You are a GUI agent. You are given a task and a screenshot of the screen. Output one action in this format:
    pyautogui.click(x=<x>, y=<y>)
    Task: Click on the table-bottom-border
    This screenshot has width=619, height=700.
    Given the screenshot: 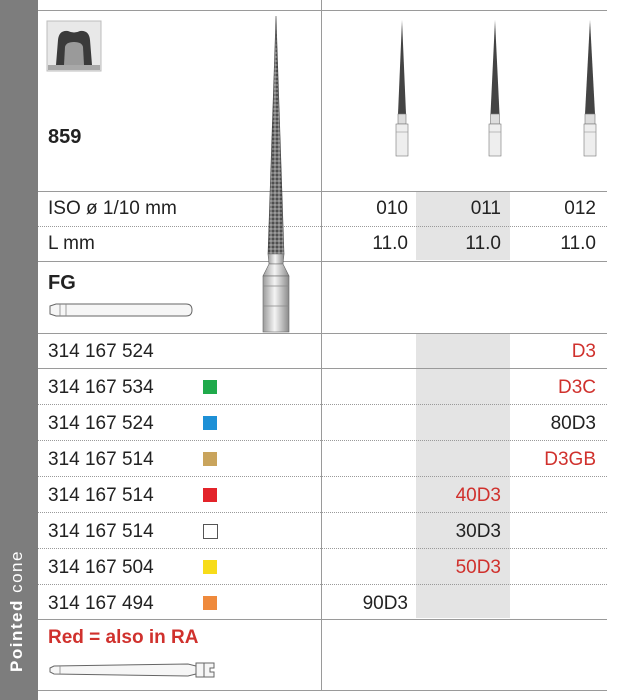 What is the action you would take?
    pyautogui.click(x=322, y=690)
    